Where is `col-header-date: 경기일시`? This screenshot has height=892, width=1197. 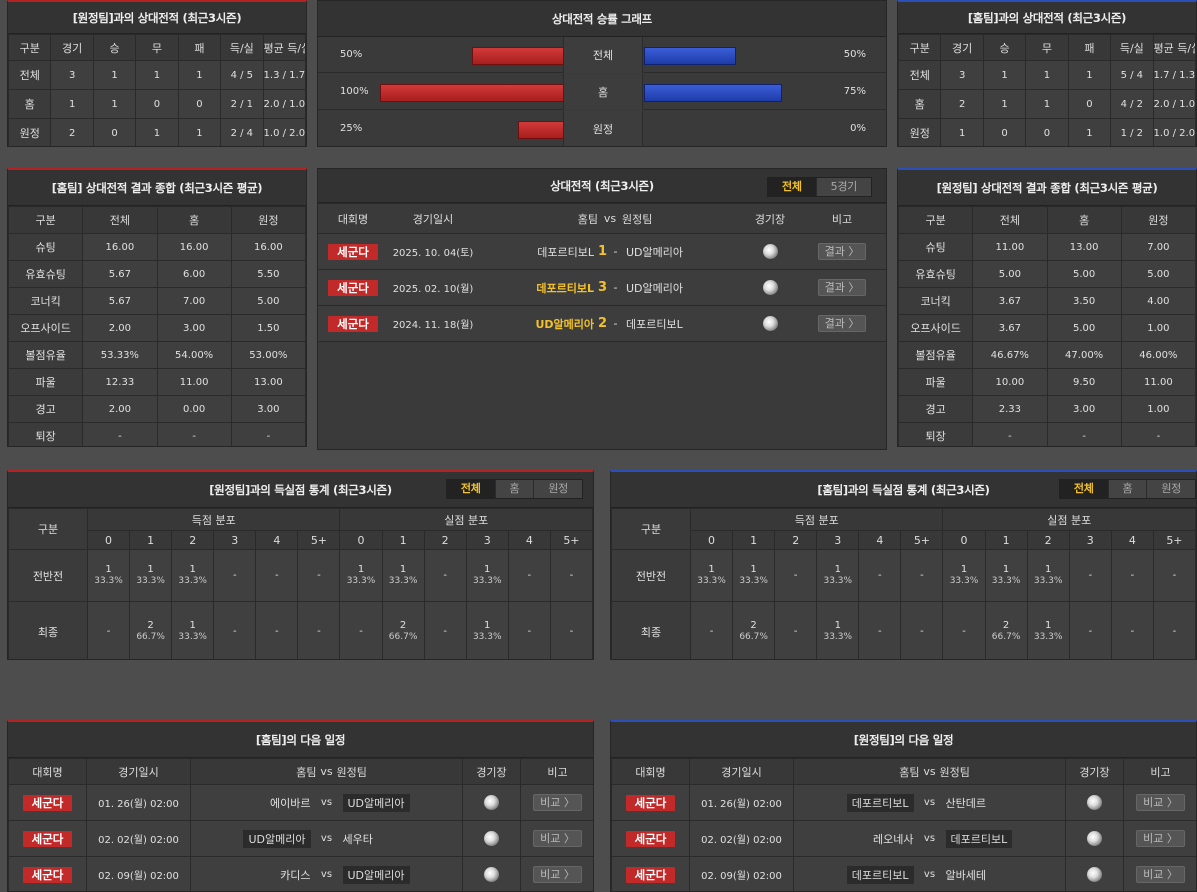
col-header-date: 경기일시 is located at coordinates (433, 218).